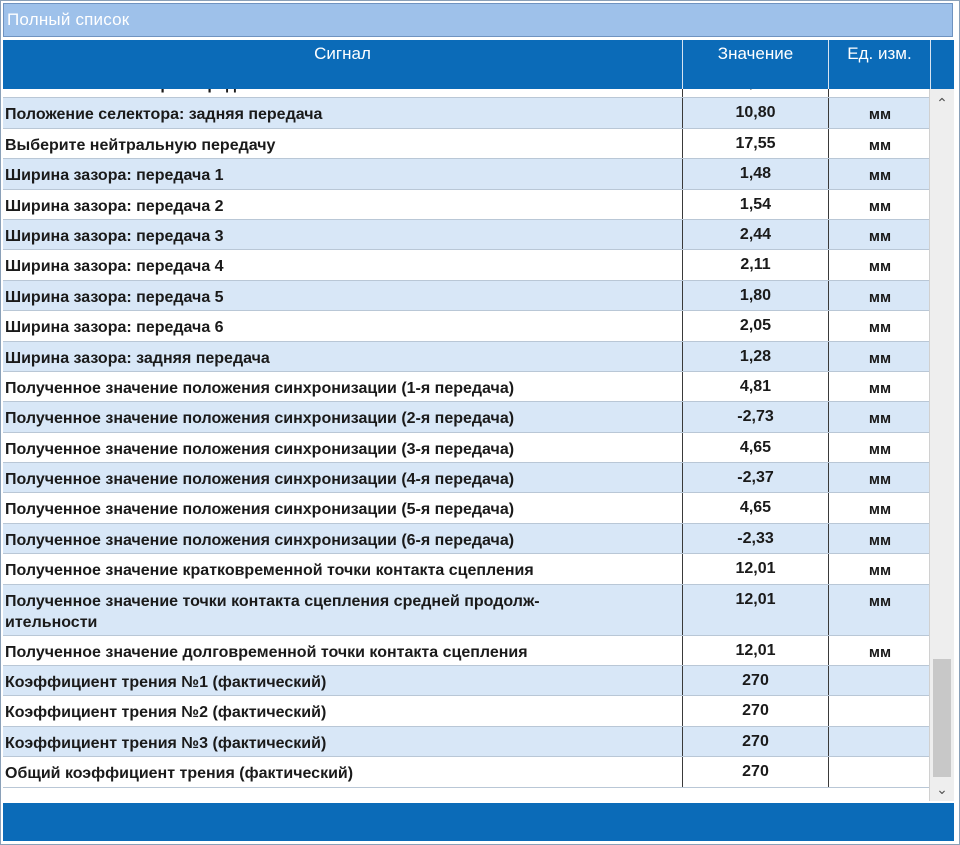 The height and width of the screenshot is (845, 960). What do you see at coordinates (756, 204) in the screenshot?
I see `value-cell: 1,54` at bounding box center [756, 204].